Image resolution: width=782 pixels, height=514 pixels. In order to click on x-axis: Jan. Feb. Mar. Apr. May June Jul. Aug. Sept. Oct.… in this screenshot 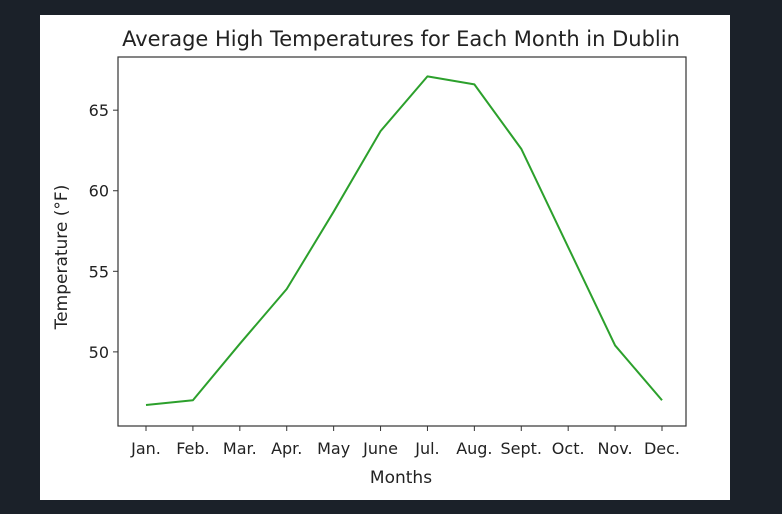, I will do `click(405, 442)`.